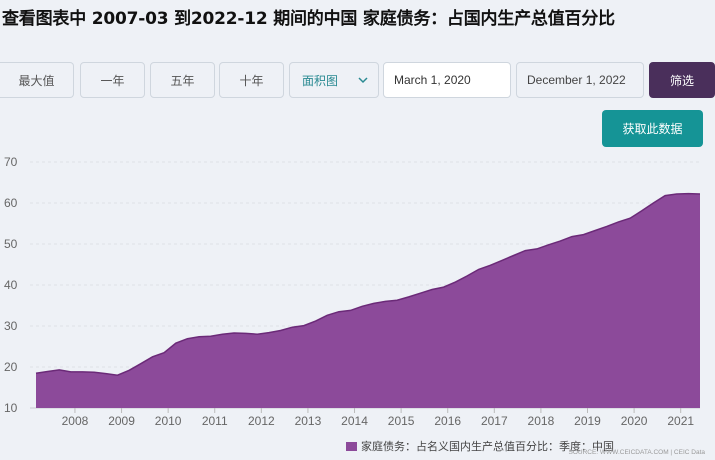 This screenshot has width=715, height=460. I want to click on filter-button: 筛选, so click(682, 80).